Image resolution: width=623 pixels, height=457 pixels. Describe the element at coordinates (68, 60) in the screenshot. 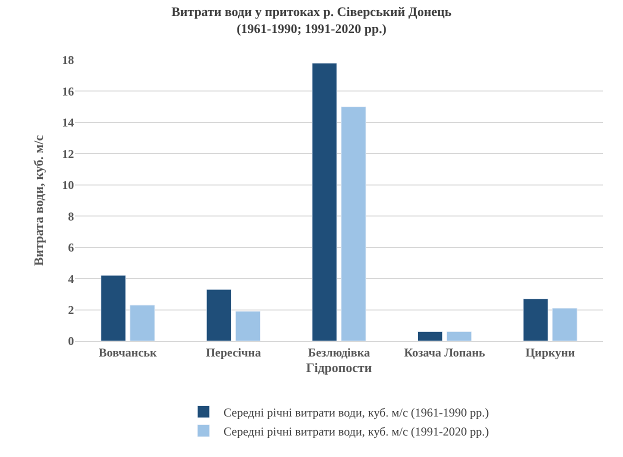

I see `y-tick-label: 18` at that location.